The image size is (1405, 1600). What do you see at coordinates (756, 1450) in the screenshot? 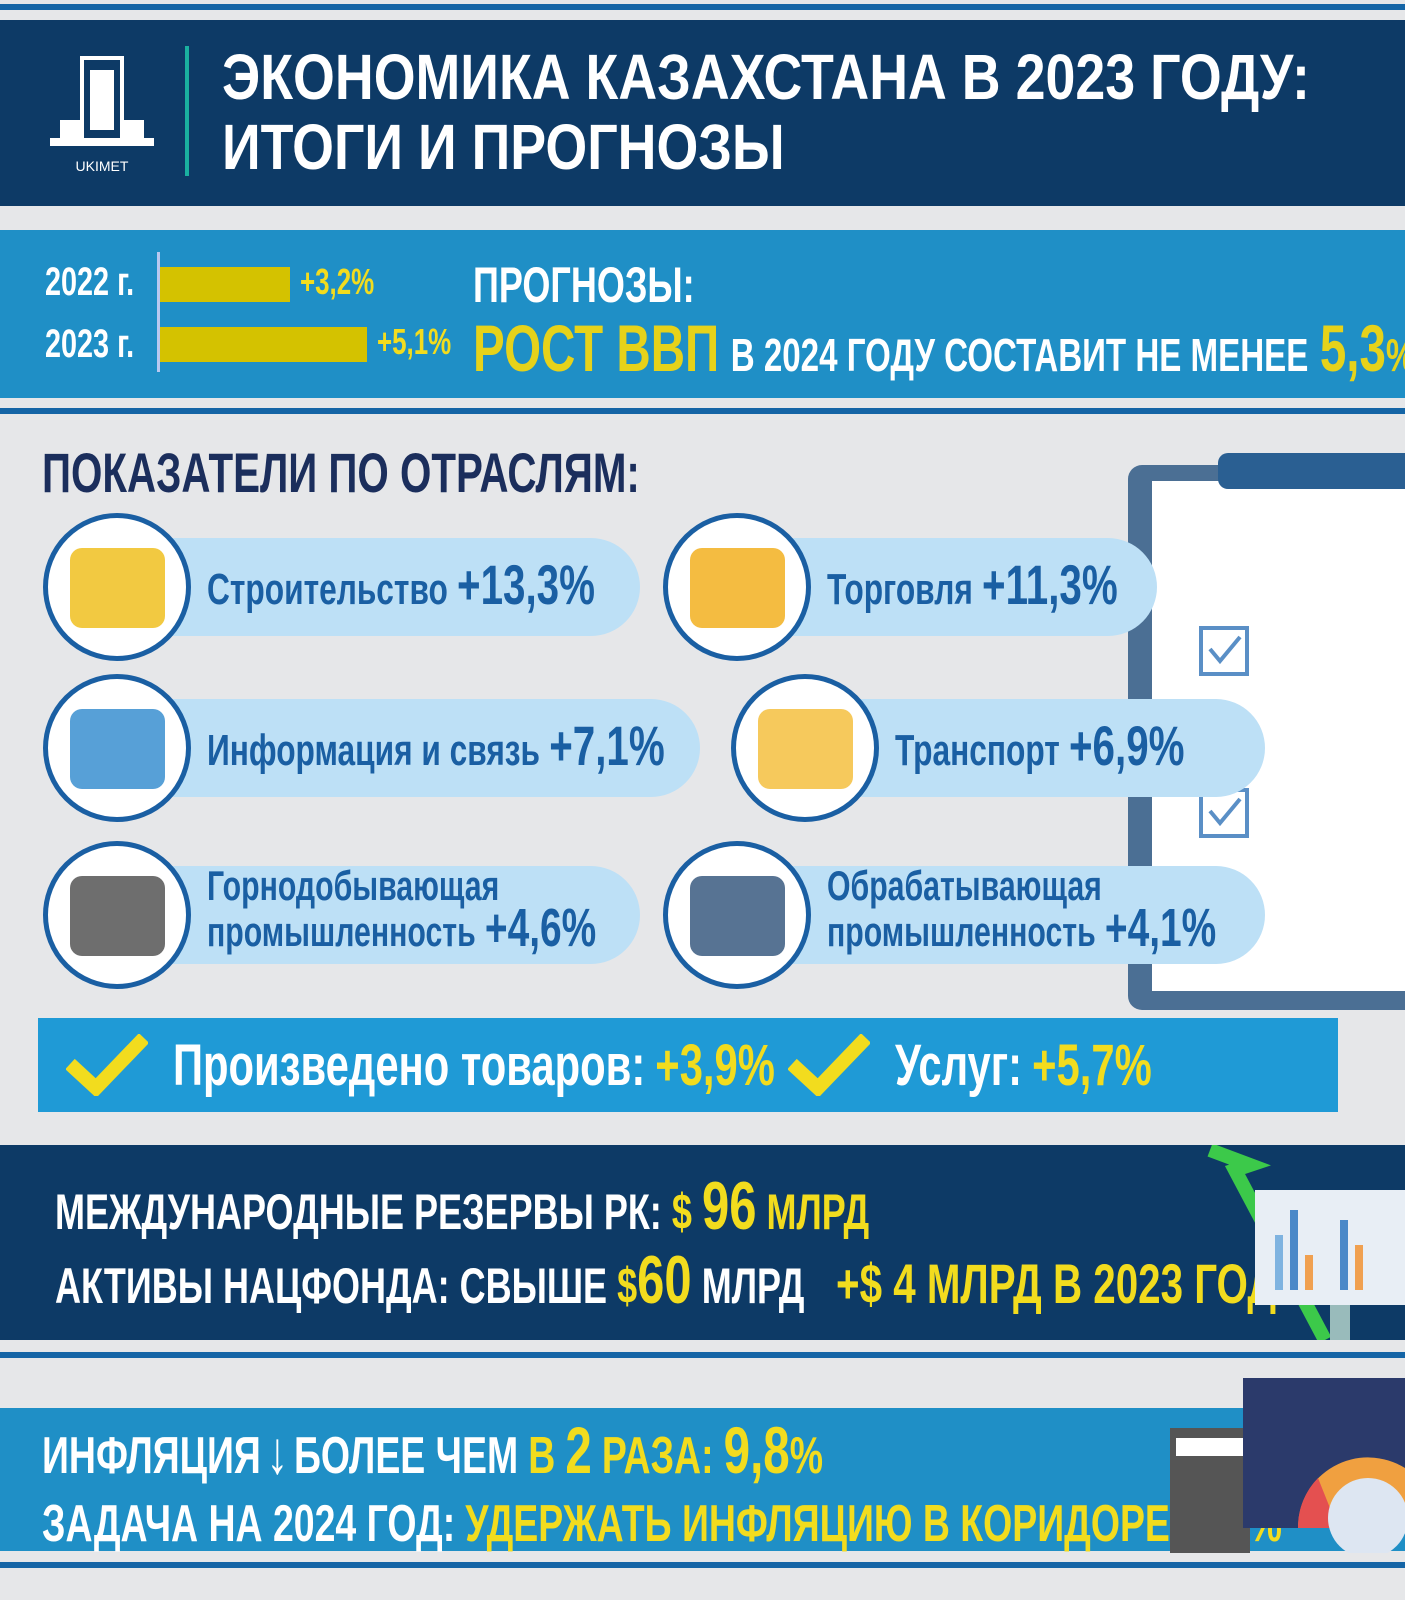
I see `inflation-value: 9,8` at bounding box center [756, 1450].